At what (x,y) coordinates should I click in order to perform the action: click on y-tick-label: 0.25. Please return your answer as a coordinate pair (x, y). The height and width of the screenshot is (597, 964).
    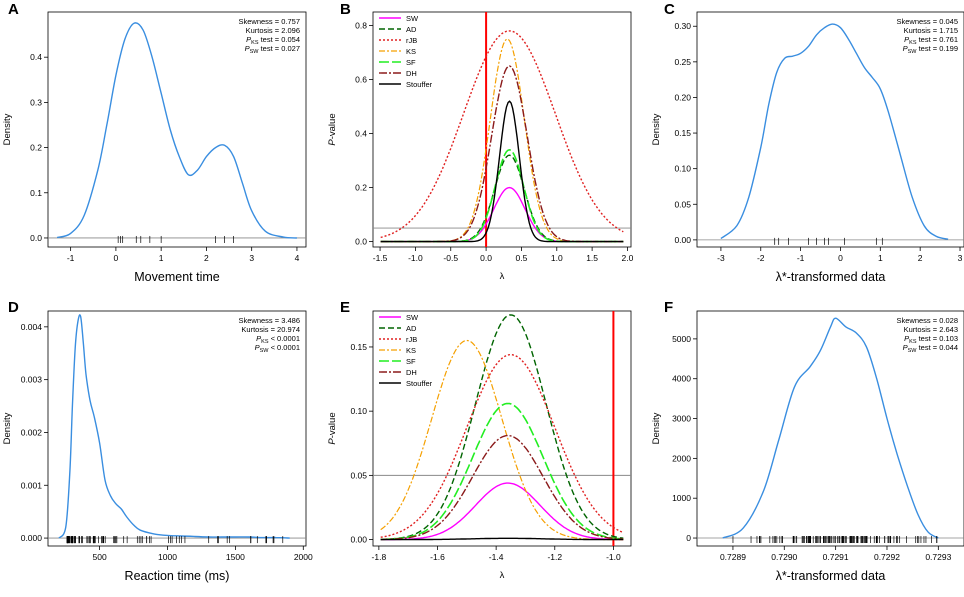
    Looking at the image, I should click on (682, 62).